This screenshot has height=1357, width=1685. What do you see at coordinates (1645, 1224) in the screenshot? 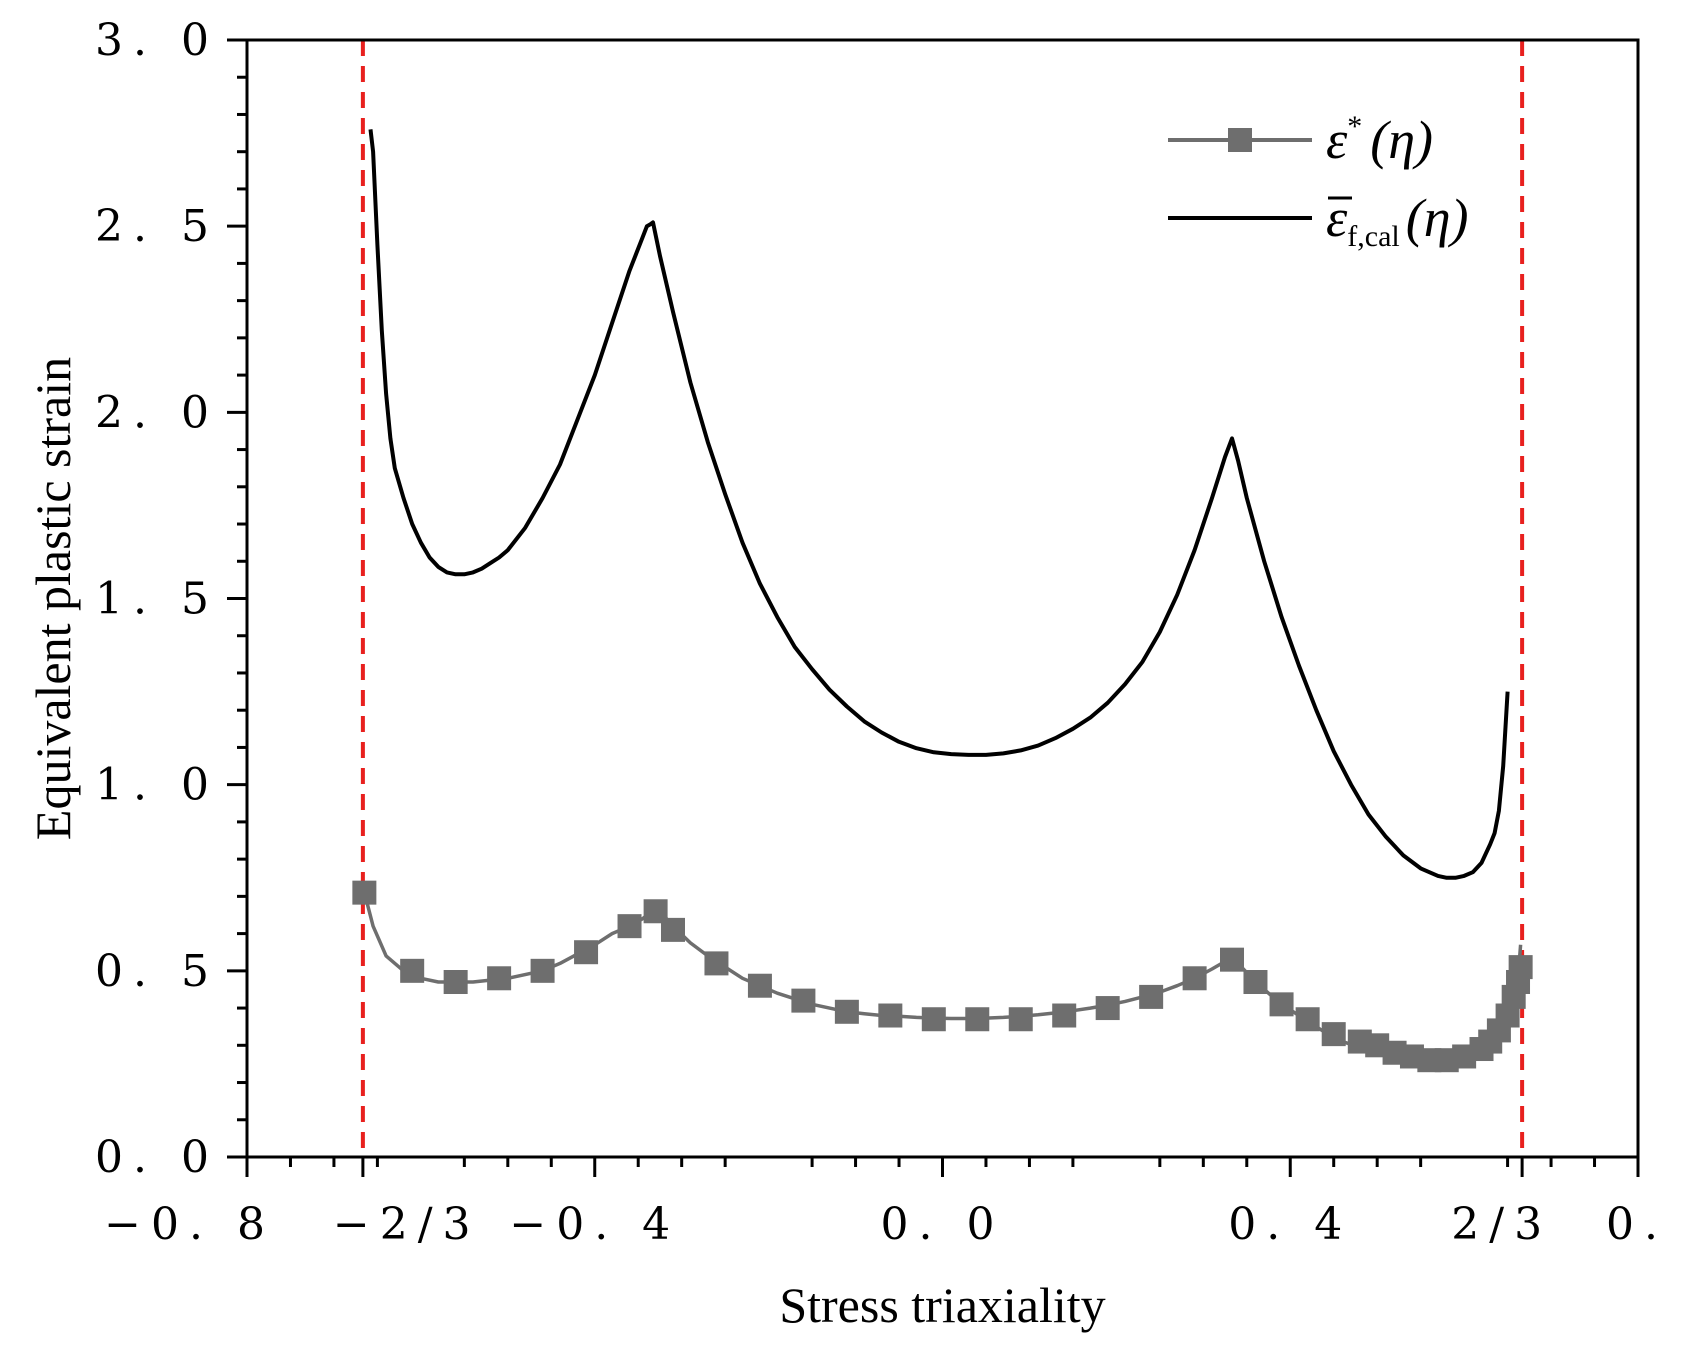
I see `x-tick-label: 0. 8` at bounding box center [1645, 1224].